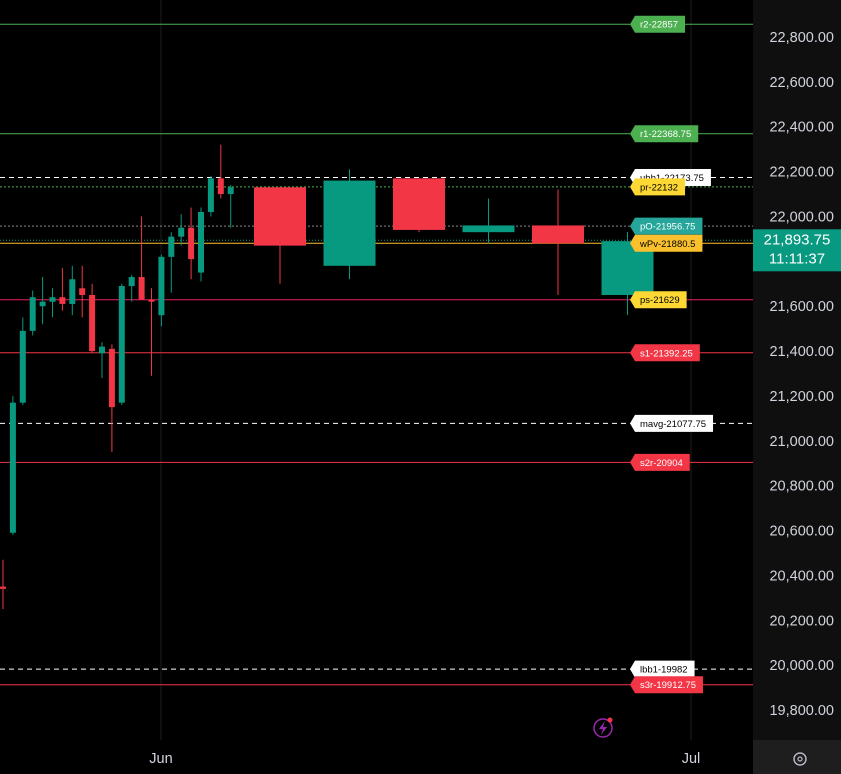  I want to click on price-axis, so click(797, 370).